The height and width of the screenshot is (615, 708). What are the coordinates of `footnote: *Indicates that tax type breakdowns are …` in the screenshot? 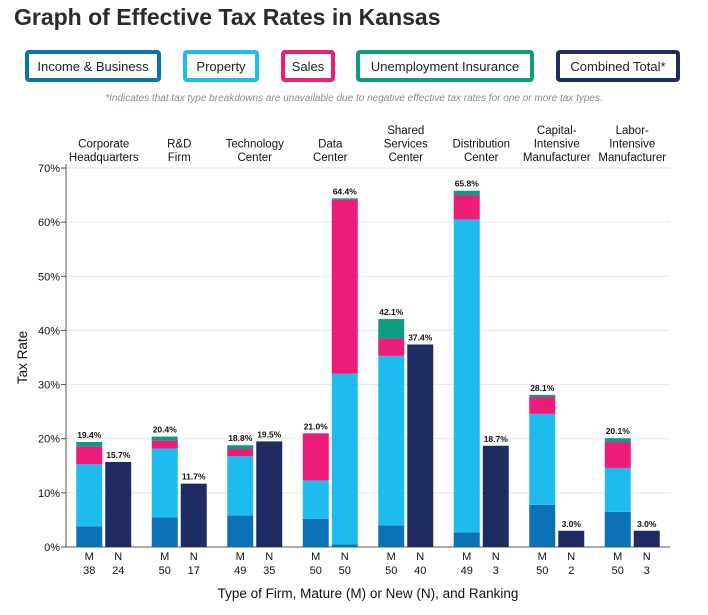 It's located at (354, 98).